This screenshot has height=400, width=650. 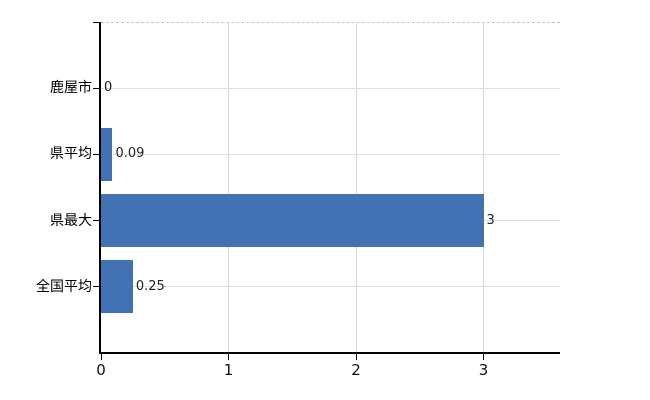 What do you see at coordinates (490, 220) in the screenshot?
I see `value-label: 3` at bounding box center [490, 220].